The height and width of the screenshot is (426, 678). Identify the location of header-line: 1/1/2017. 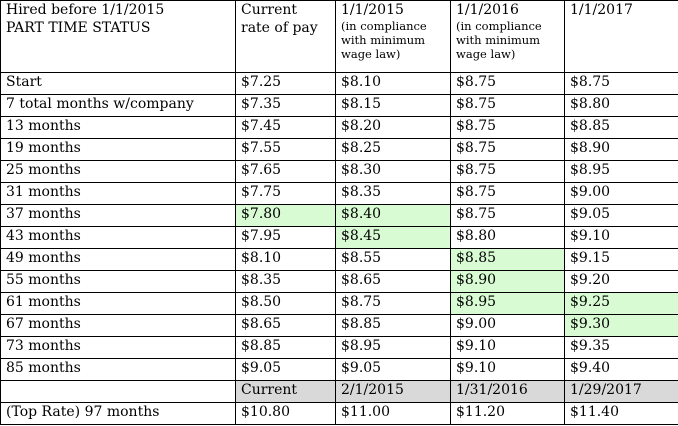
(601, 10).